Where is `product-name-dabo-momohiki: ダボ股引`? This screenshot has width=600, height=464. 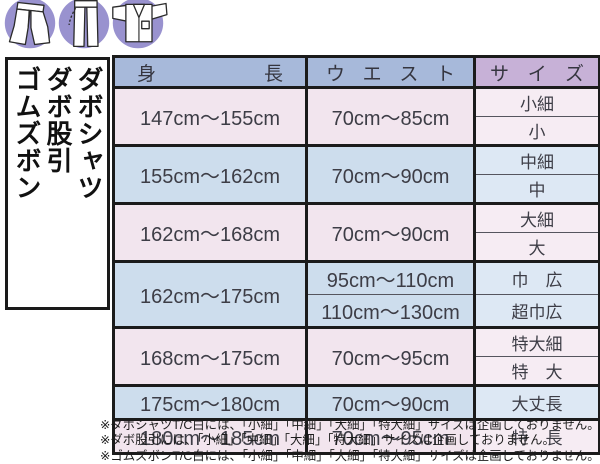 product-name-dabo-momohiki: ダボ股引 is located at coordinates (58, 120).